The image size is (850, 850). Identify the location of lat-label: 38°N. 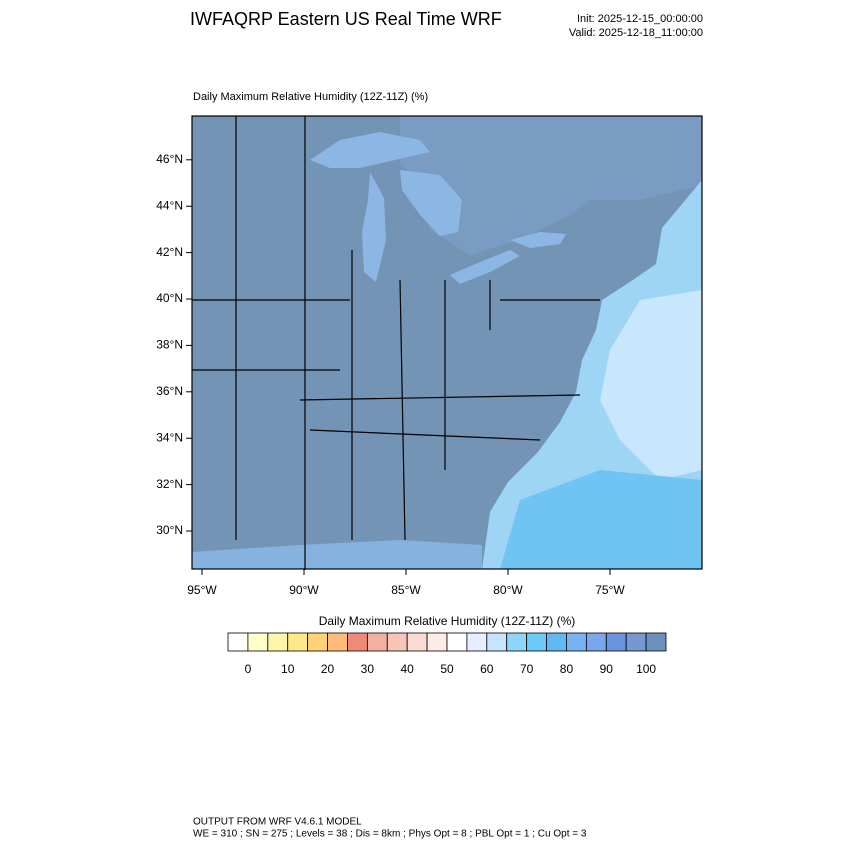
(169, 345).